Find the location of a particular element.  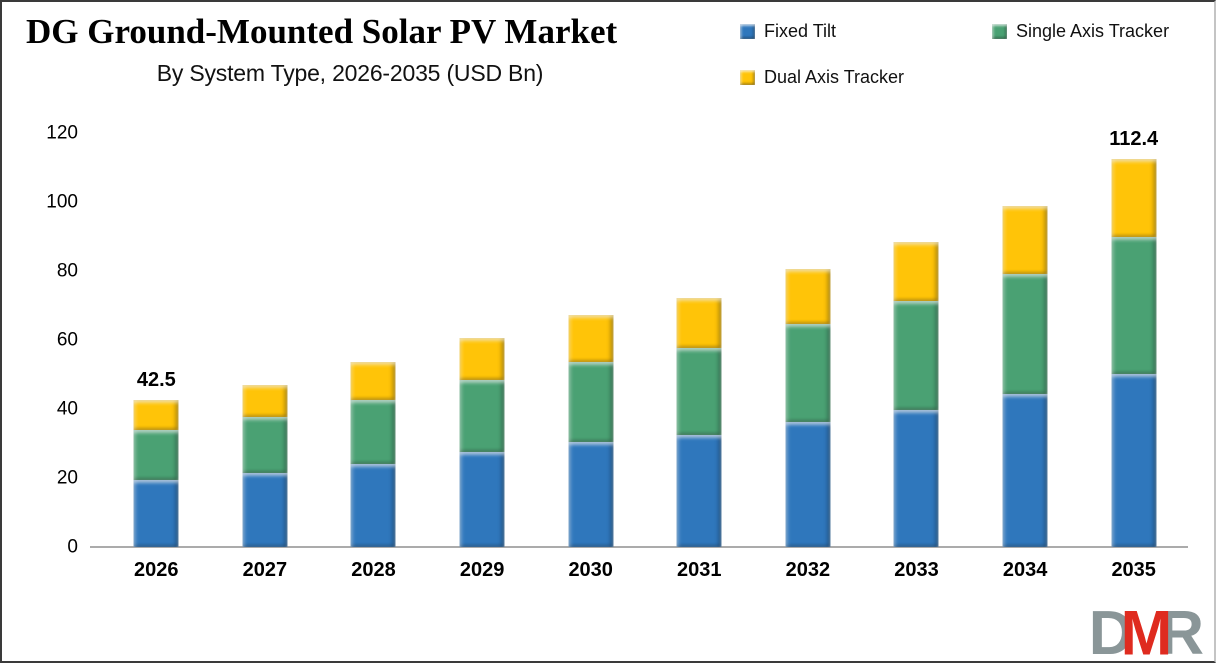

bar-segment-fixed-tilt-2035 is located at coordinates (1134, 460).